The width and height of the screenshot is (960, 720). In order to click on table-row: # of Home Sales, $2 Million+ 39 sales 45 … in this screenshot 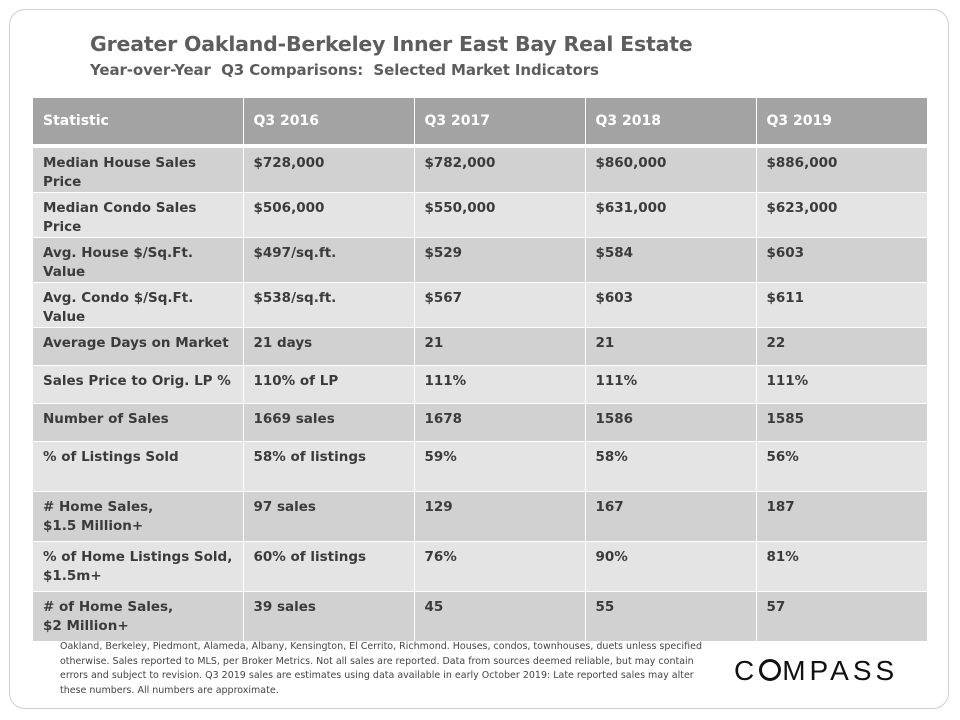, I will do `click(480, 616)`.